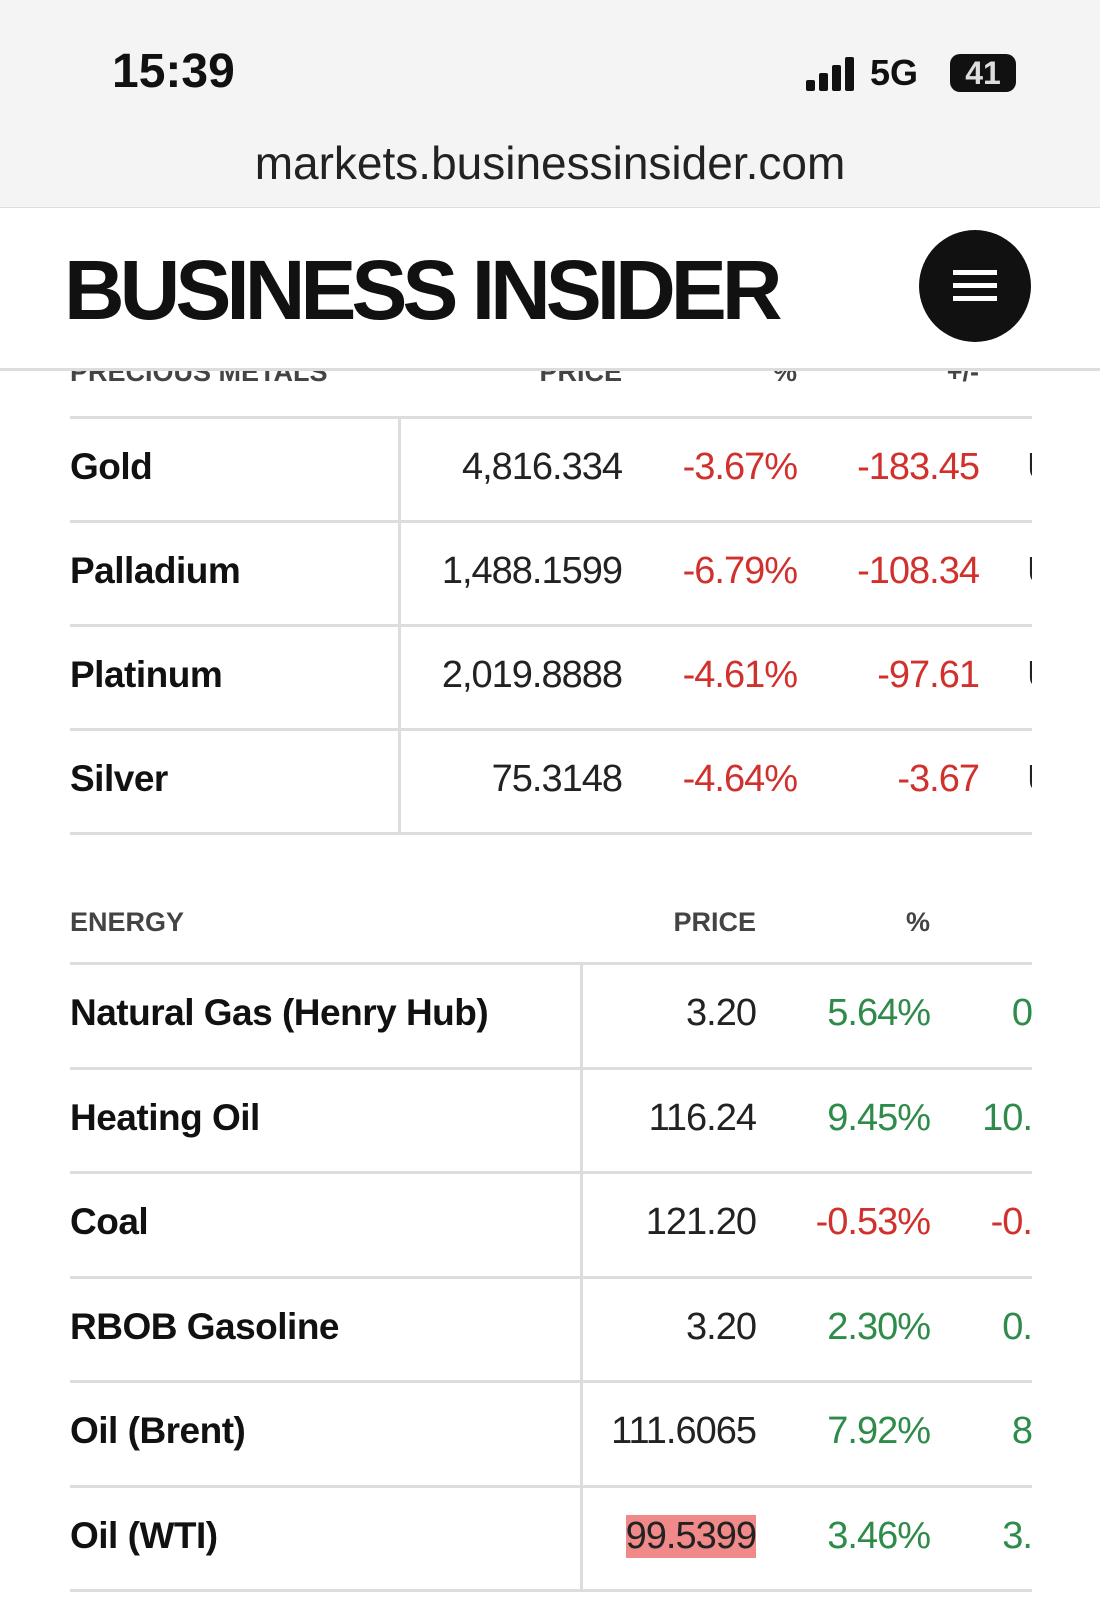 The height and width of the screenshot is (1600, 1100). Describe the element at coordinates (894, 72) in the screenshot. I see `network-label: 5G` at that location.